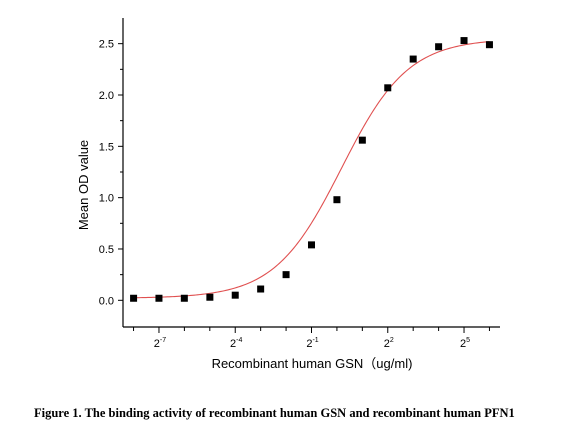 Image resolution: width=585 pixels, height=436 pixels. Describe the element at coordinates (465, 343) in the screenshot. I see `x-tick-label: 25` at that location.